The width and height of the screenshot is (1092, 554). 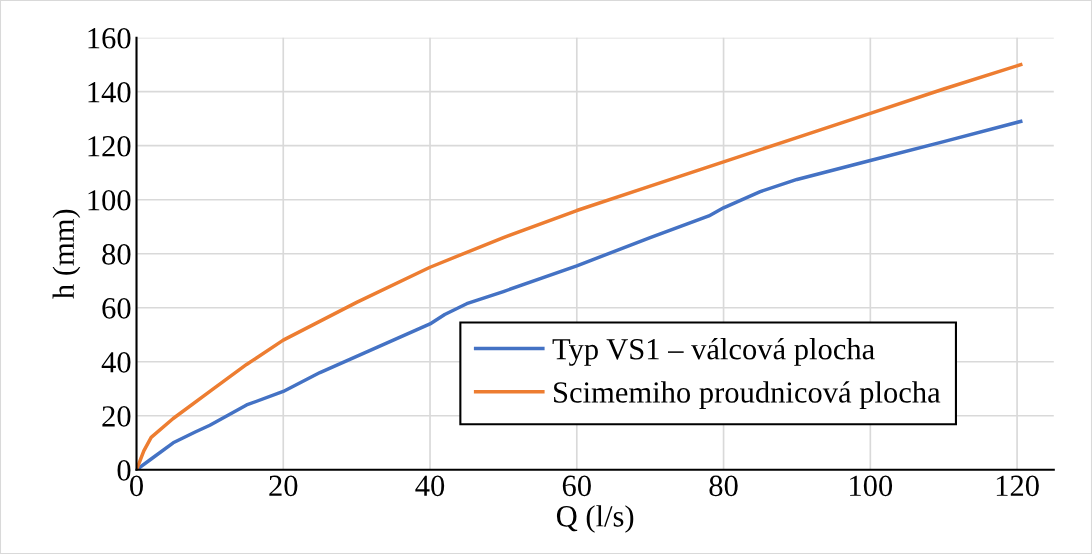 What do you see at coordinates (713, 351) in the screenshot?
I see `legend-label: Typ VS1 – válcová plocha` at bounding box center [713, 351].